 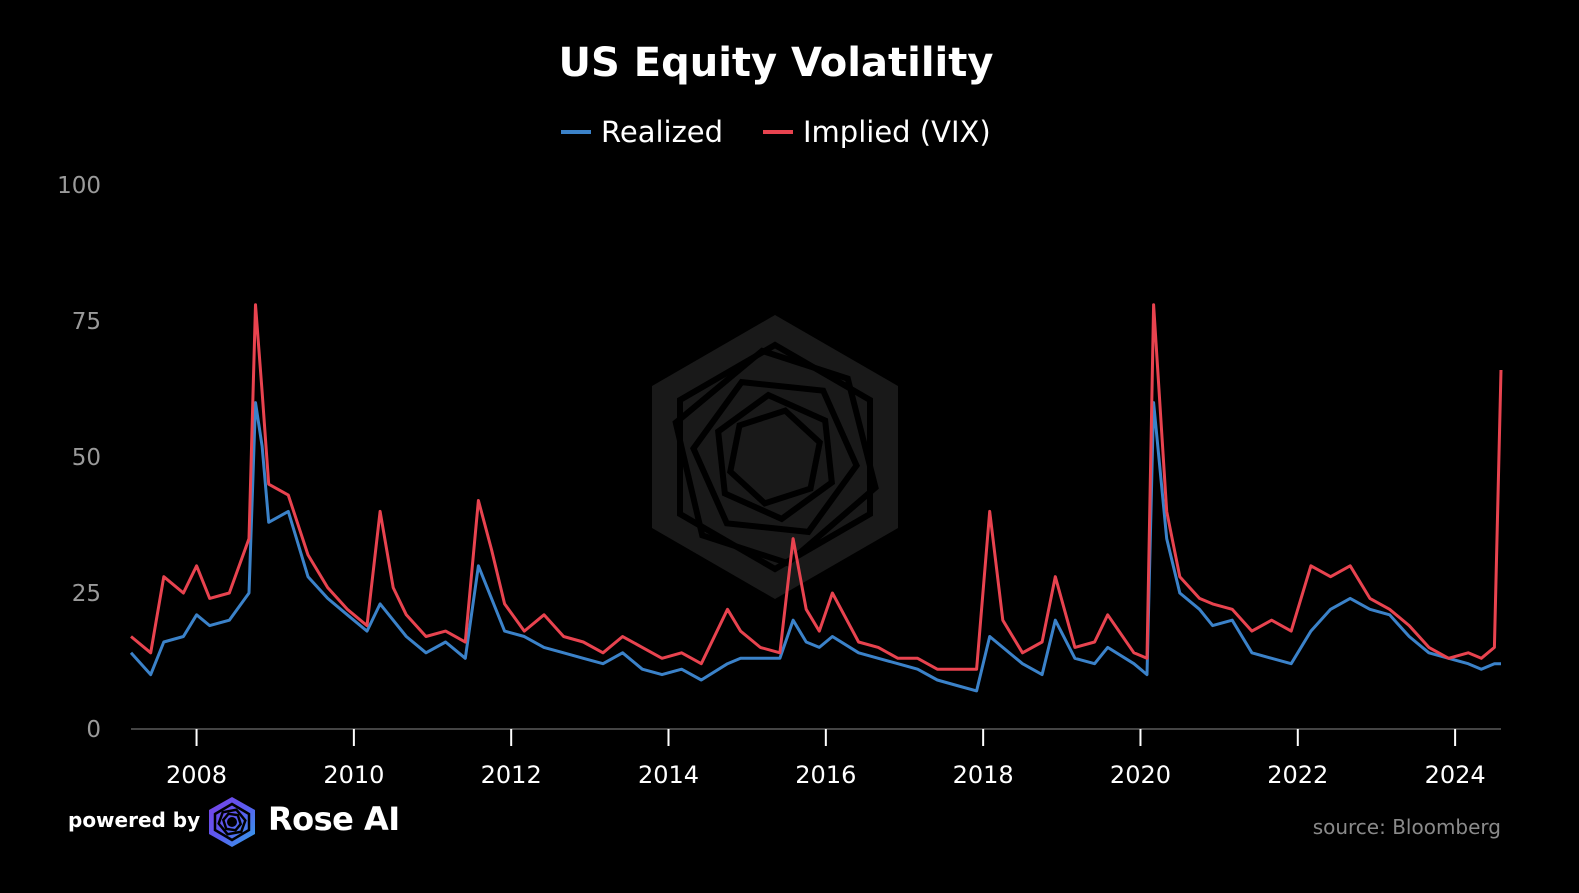 What do you see at coordinates (86, 594) in the screenshot?
I see `y-tick-label: 25` at bounding box center [86, 594].